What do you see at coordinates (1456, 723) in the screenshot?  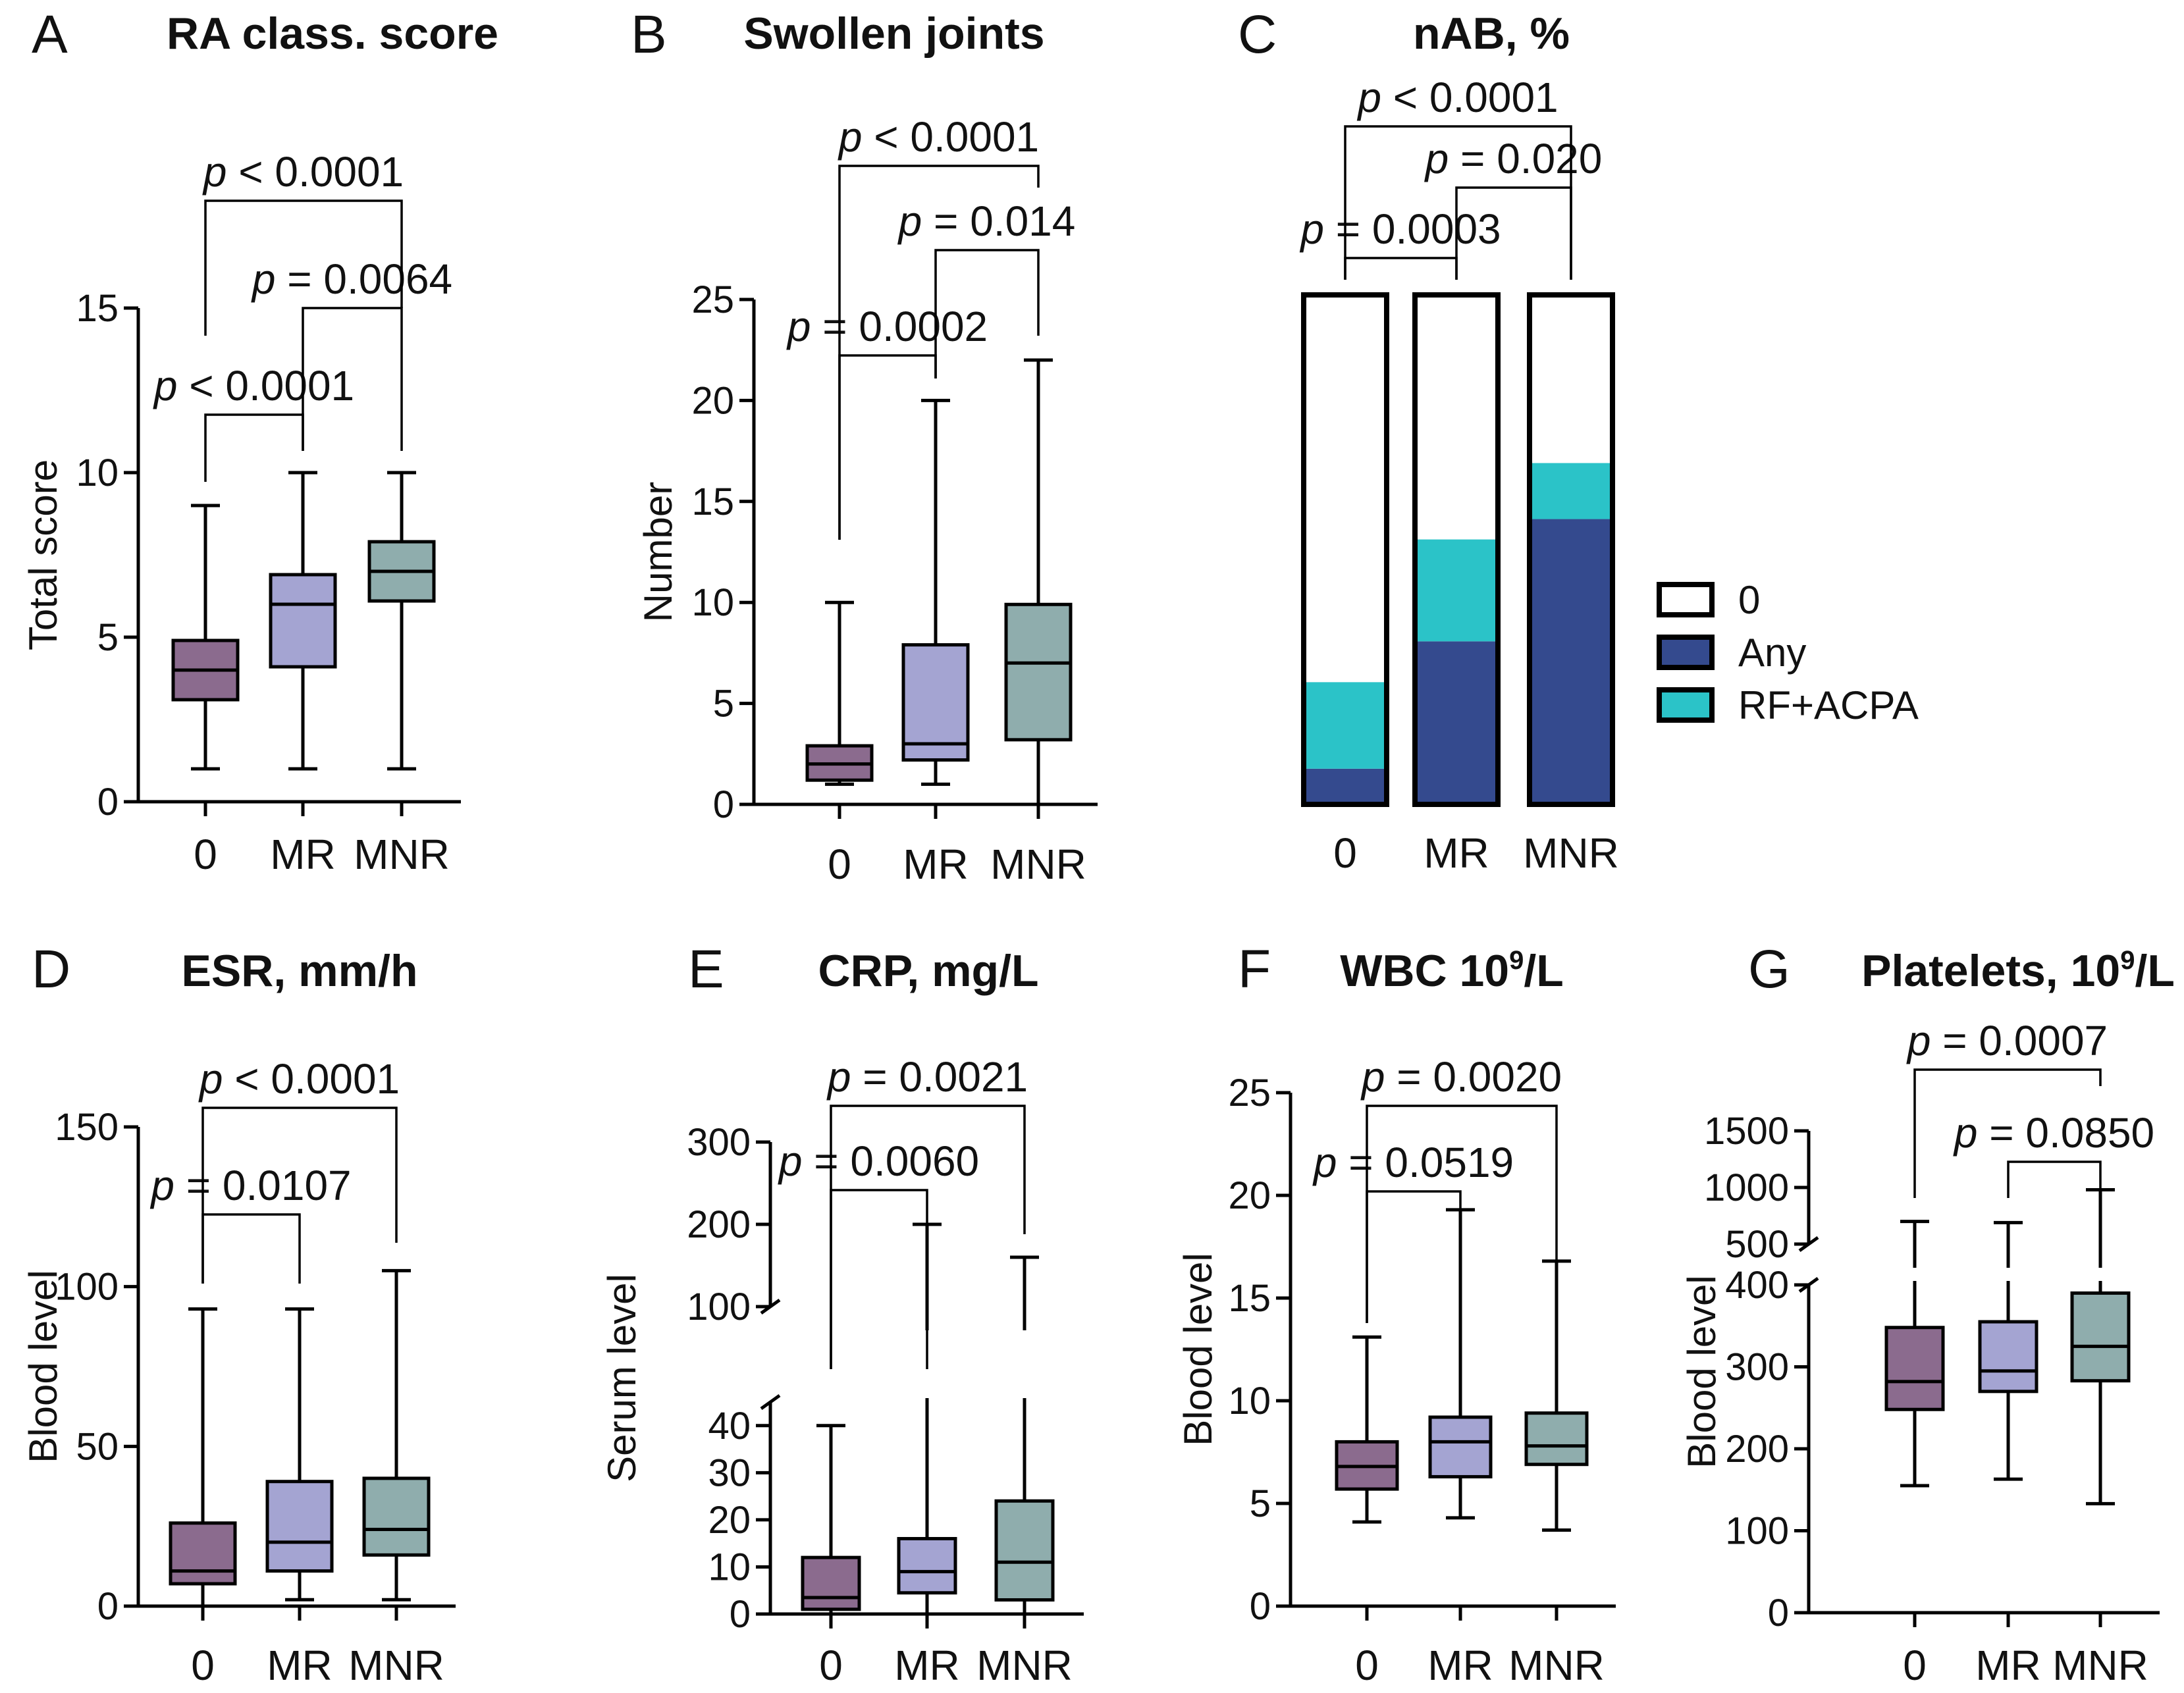 I see `segment-any` at bounding box center [1456, 723].